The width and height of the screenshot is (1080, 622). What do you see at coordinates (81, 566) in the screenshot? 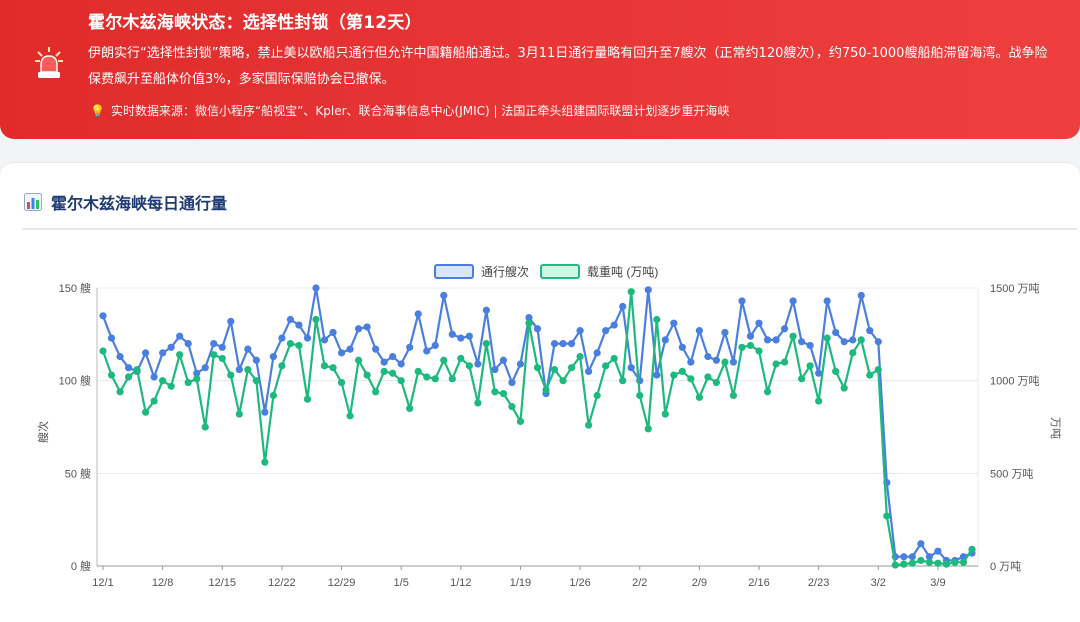
I see `y-left-tick-label: 0 艘` at bounding box center [81, 566].